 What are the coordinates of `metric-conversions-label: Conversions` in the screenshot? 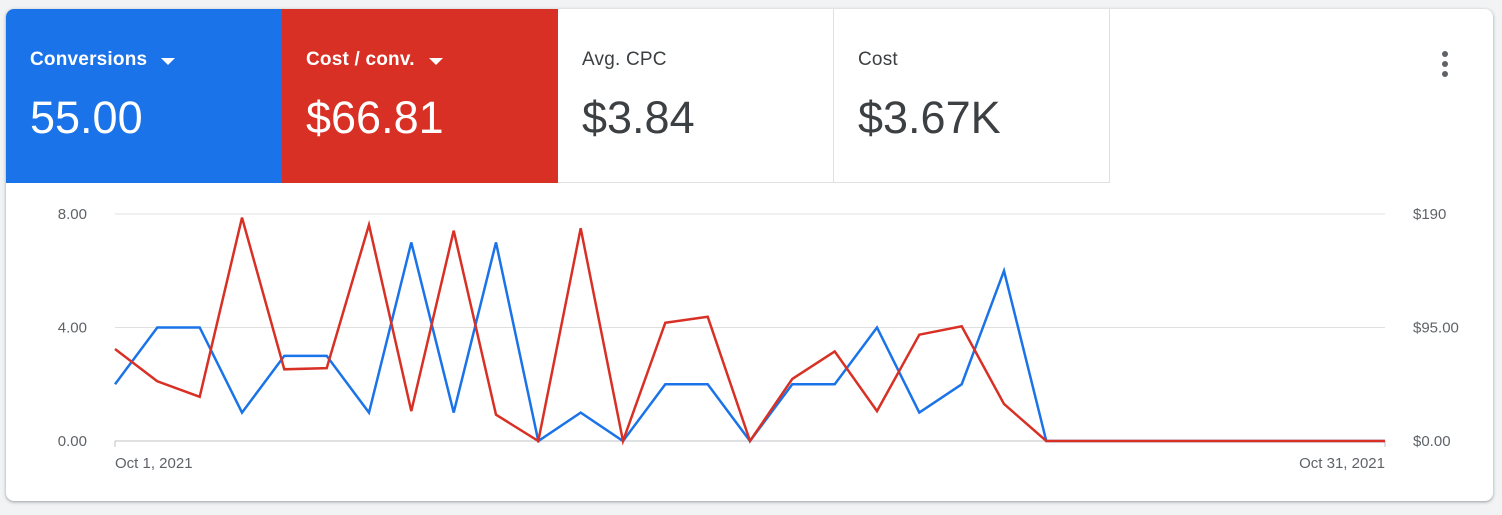 It's located at (103, 60).